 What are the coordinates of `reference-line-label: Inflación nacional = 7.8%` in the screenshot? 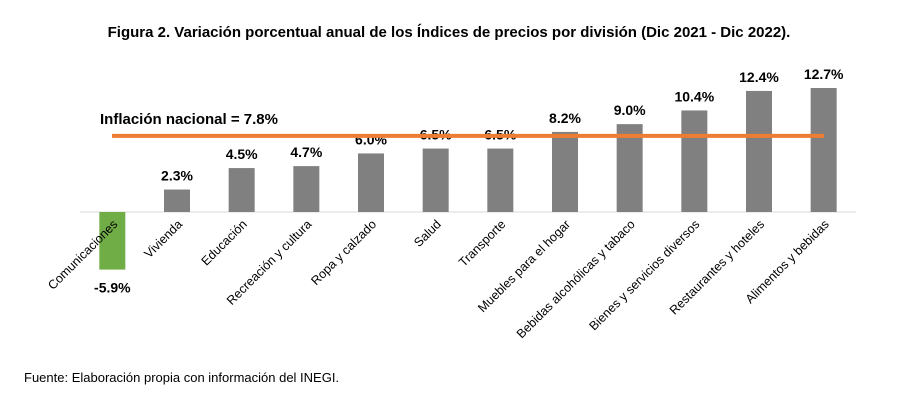 It's located at (189, 119).